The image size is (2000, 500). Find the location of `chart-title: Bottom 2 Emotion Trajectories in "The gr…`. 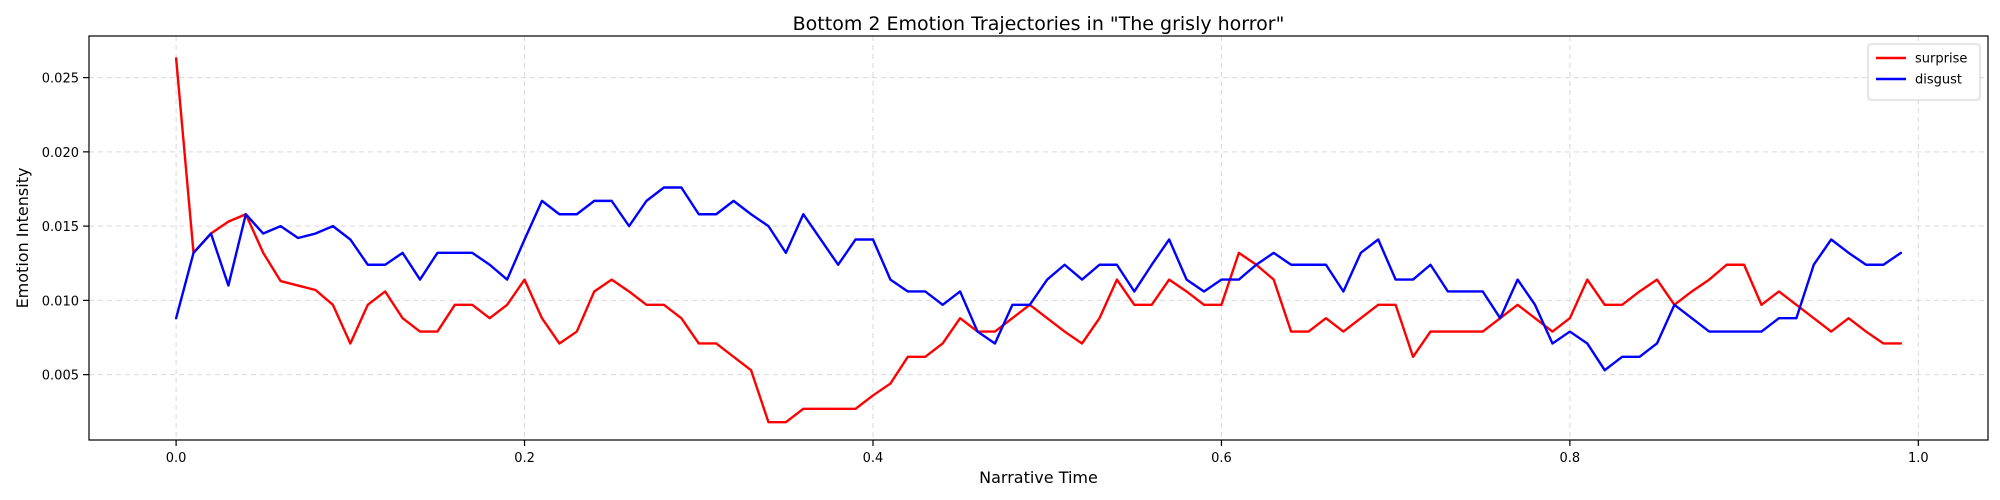

chart-title: Bottom 2 Emotion Trajectories in "The gr… is located at coordinates (1039, 24).